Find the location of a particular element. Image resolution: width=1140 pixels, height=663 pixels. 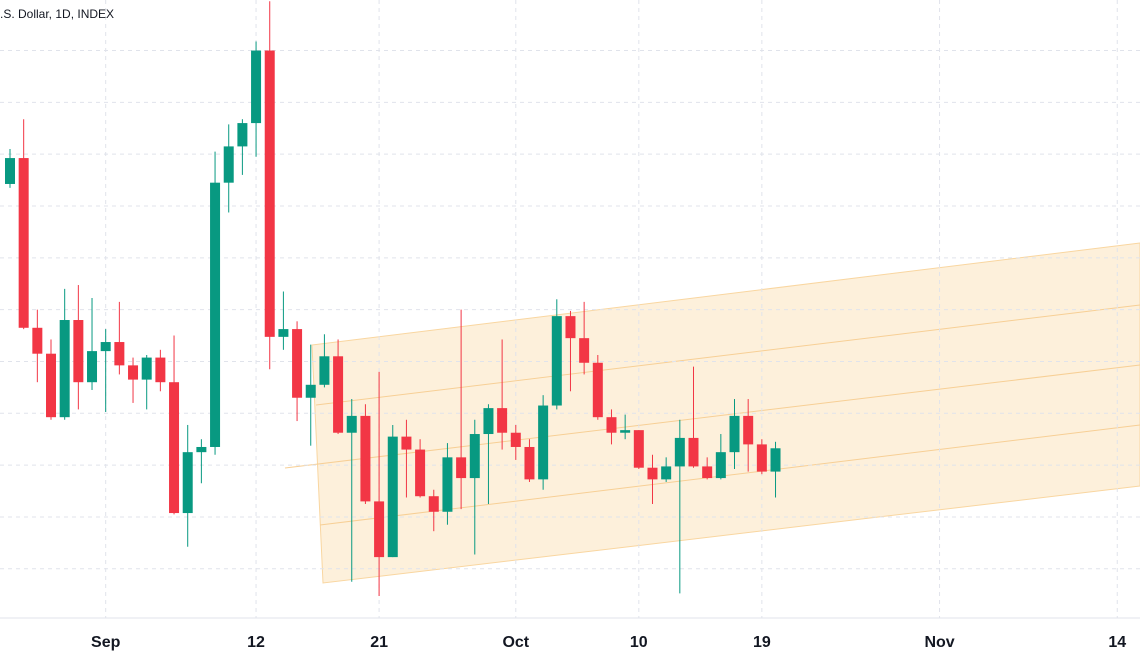

x-tick-label: 14 is located at coordinates (1117, 642).